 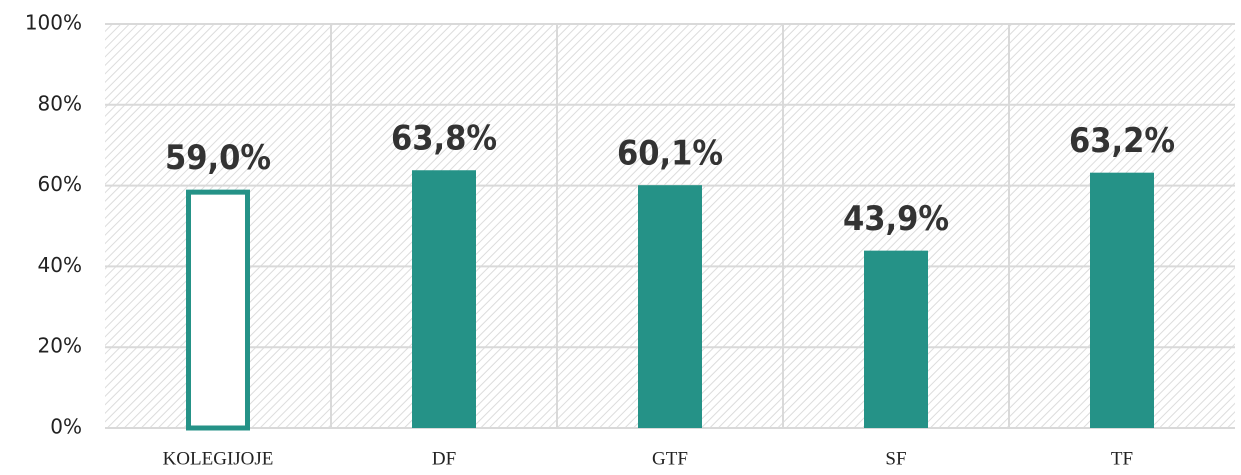 What do you see at coordinates (53, 23) in the screenshot?
I see `y-tick-label: 100%` at bounding box center [53, 23].